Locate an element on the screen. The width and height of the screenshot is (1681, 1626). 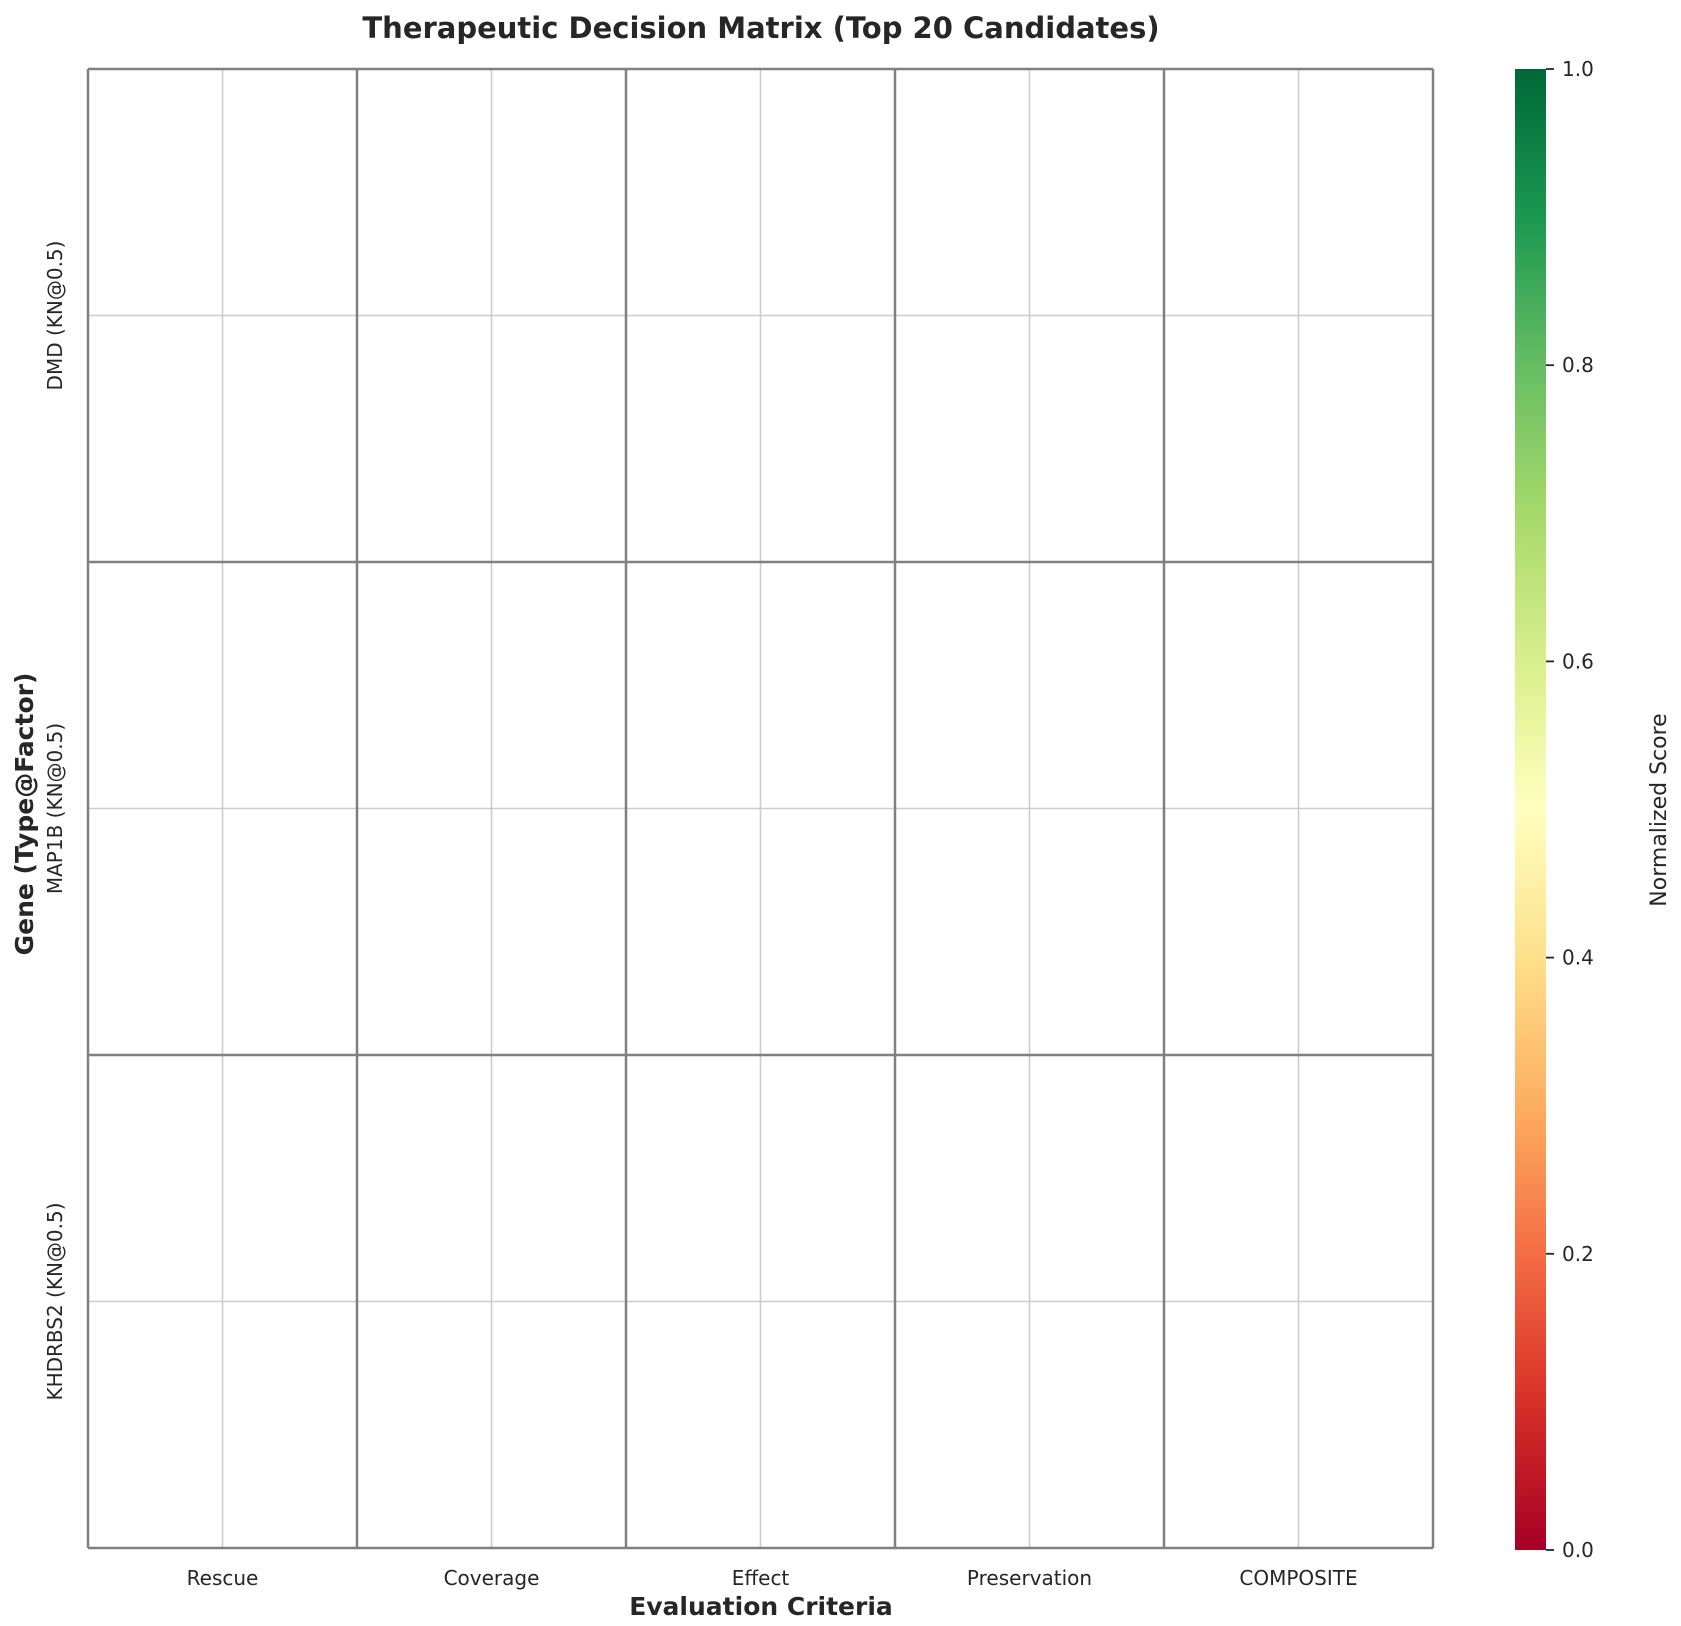
colorbar: 0.0 0.2 0.4 0.6 0.8 1.0 Normalized Score is located at coordinates (1593, 809).